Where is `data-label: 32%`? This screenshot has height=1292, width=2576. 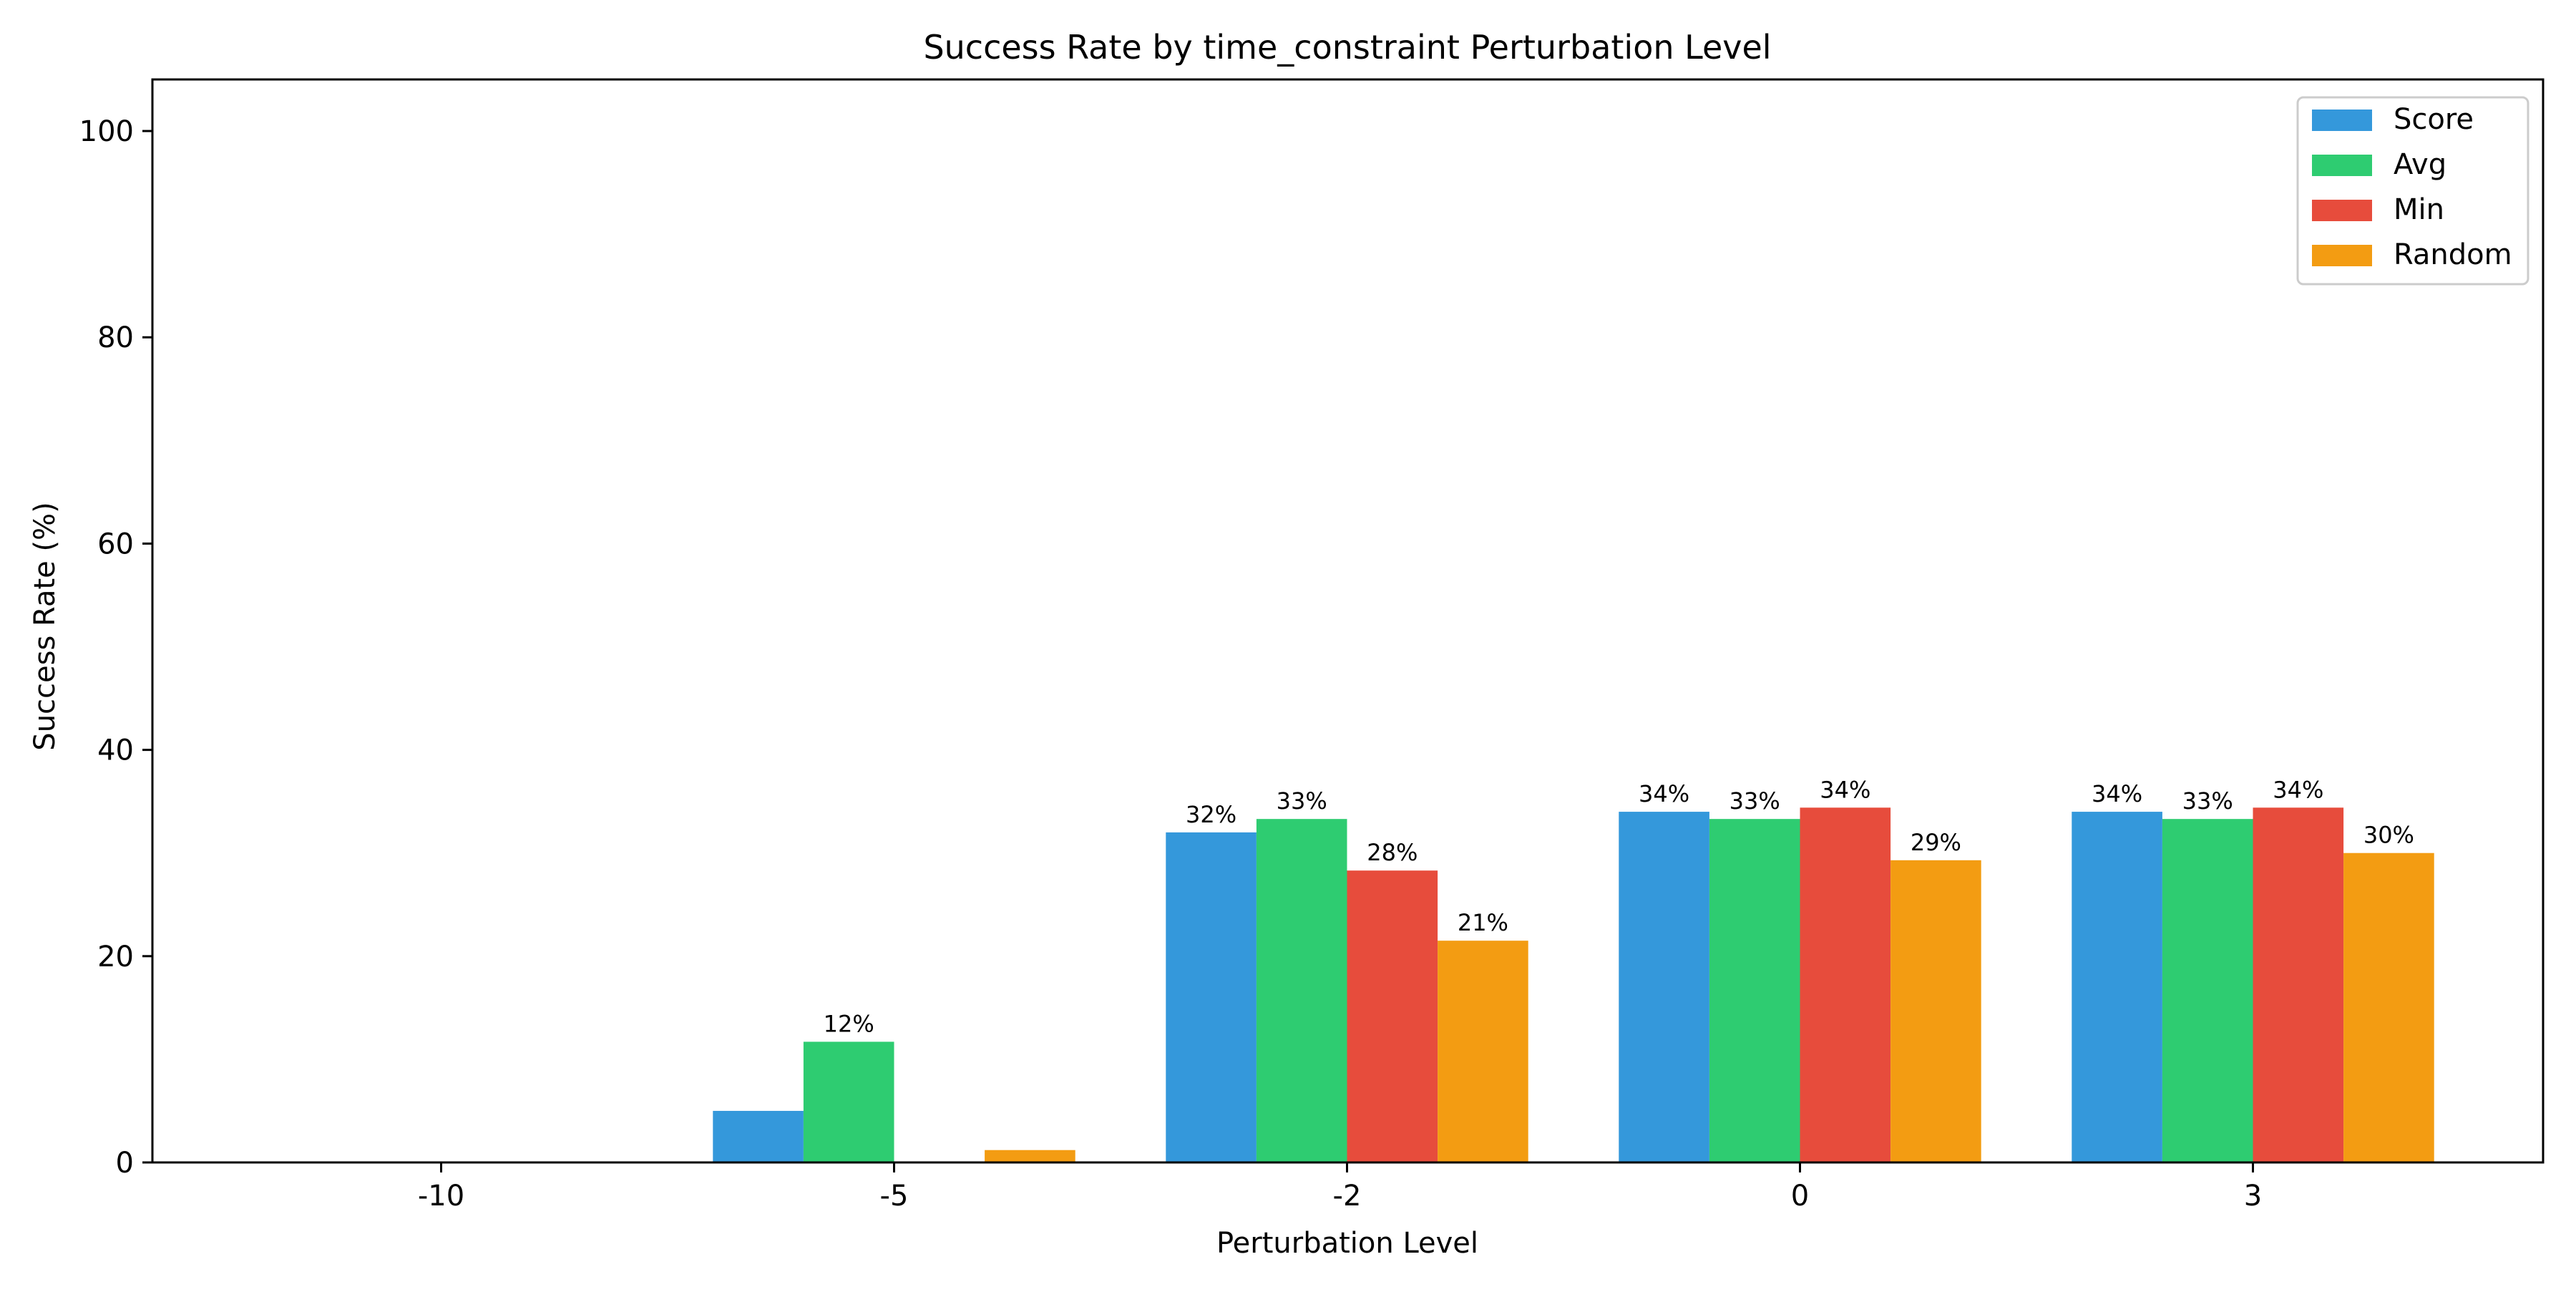 data-label: 32% is located at coordinates (1211, 814).